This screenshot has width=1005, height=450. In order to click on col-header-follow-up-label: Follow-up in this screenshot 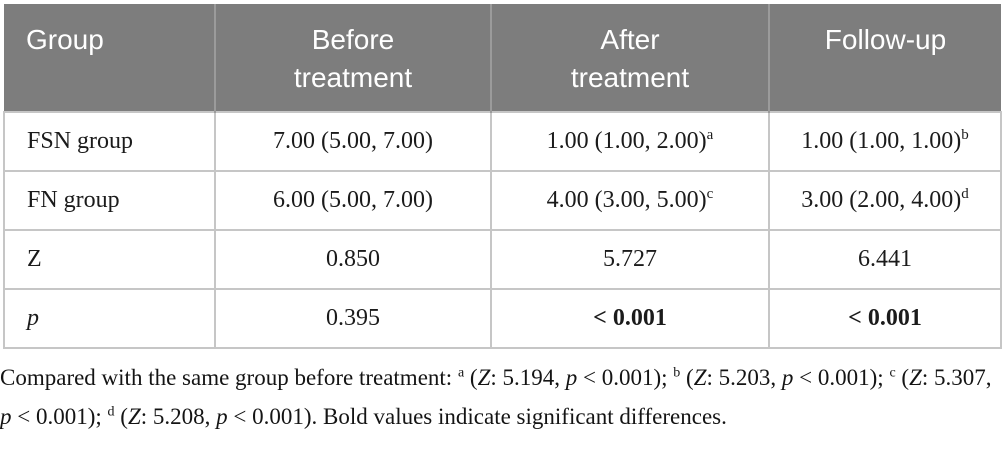, I will do `click(885, 39)`.